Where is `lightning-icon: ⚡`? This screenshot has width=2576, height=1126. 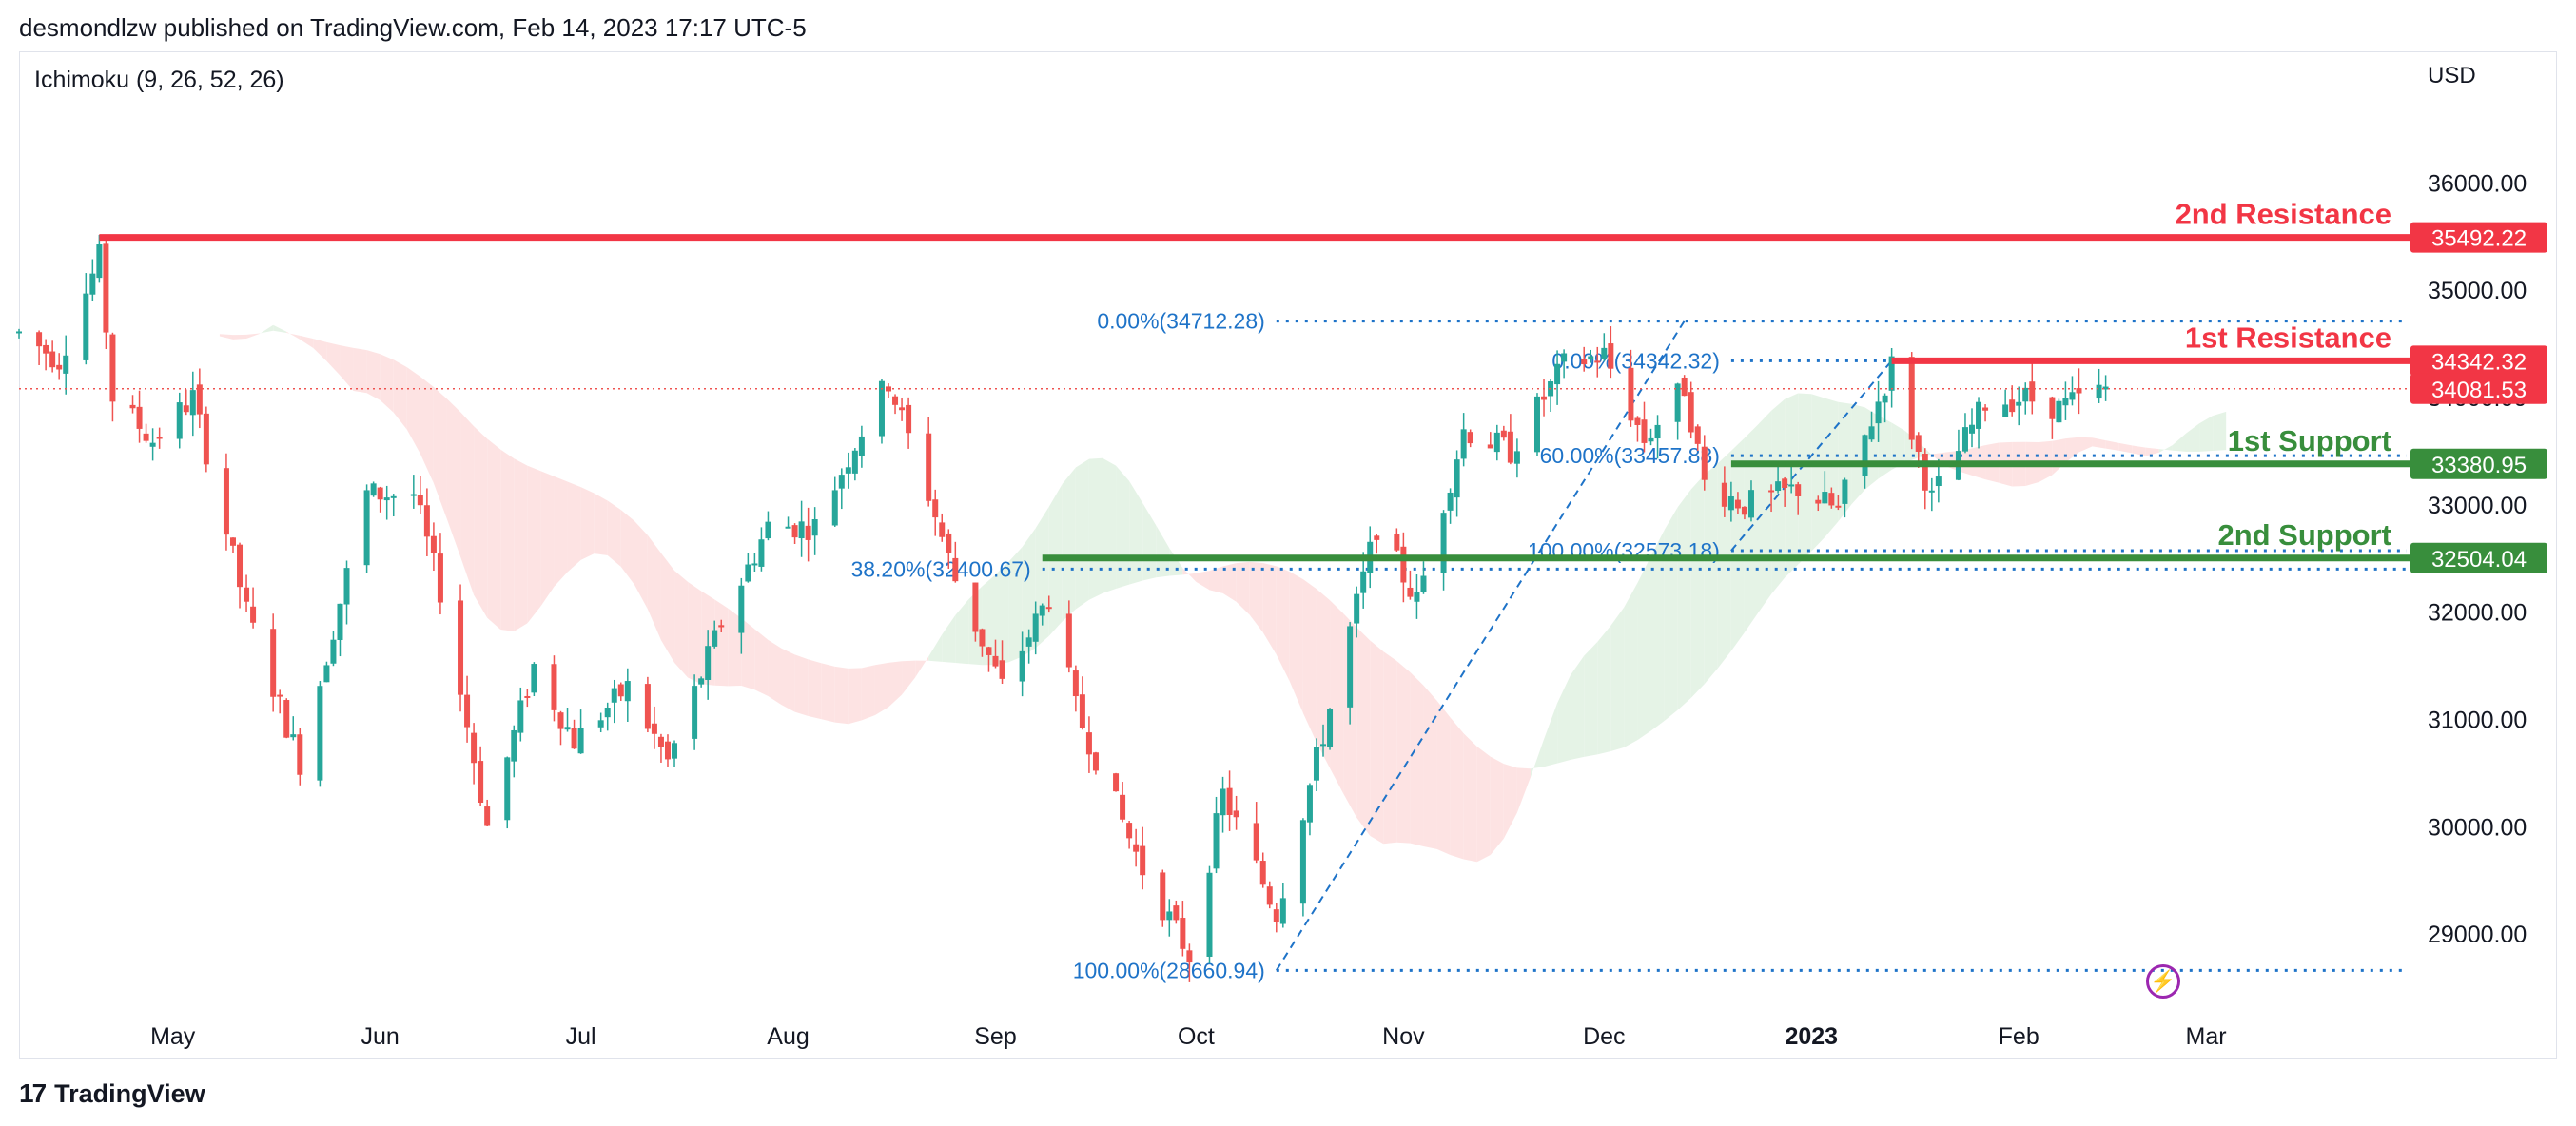
lightning-icon: ⚡ is located at coordinates (2163, 981).